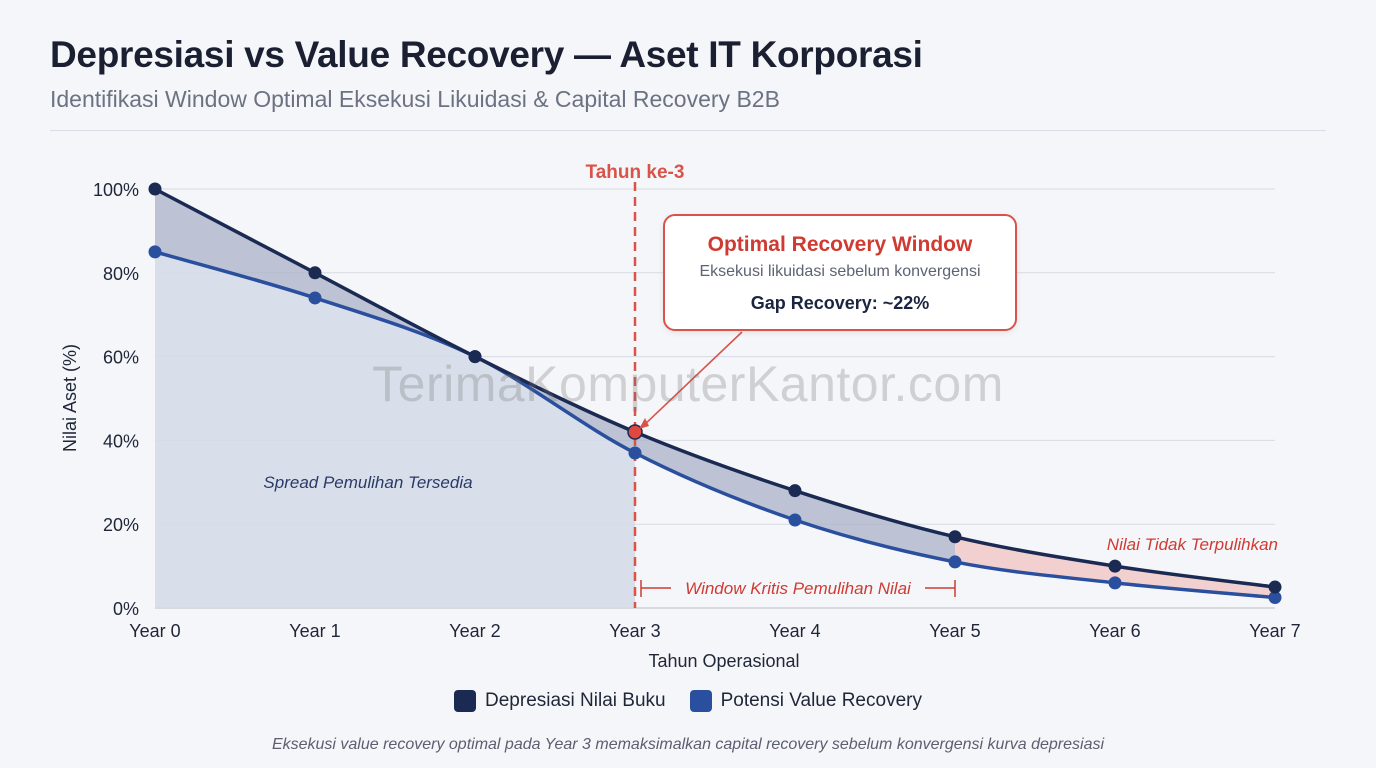  I want to click on callout-subtitle: Eksekusi likuidasi sebelum konvergensi, so click(840, 271).